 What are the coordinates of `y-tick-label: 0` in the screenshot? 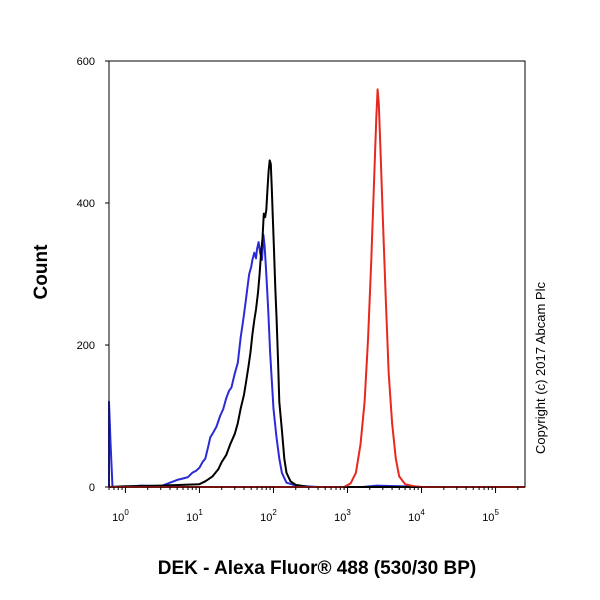 It's located at (92, 488).